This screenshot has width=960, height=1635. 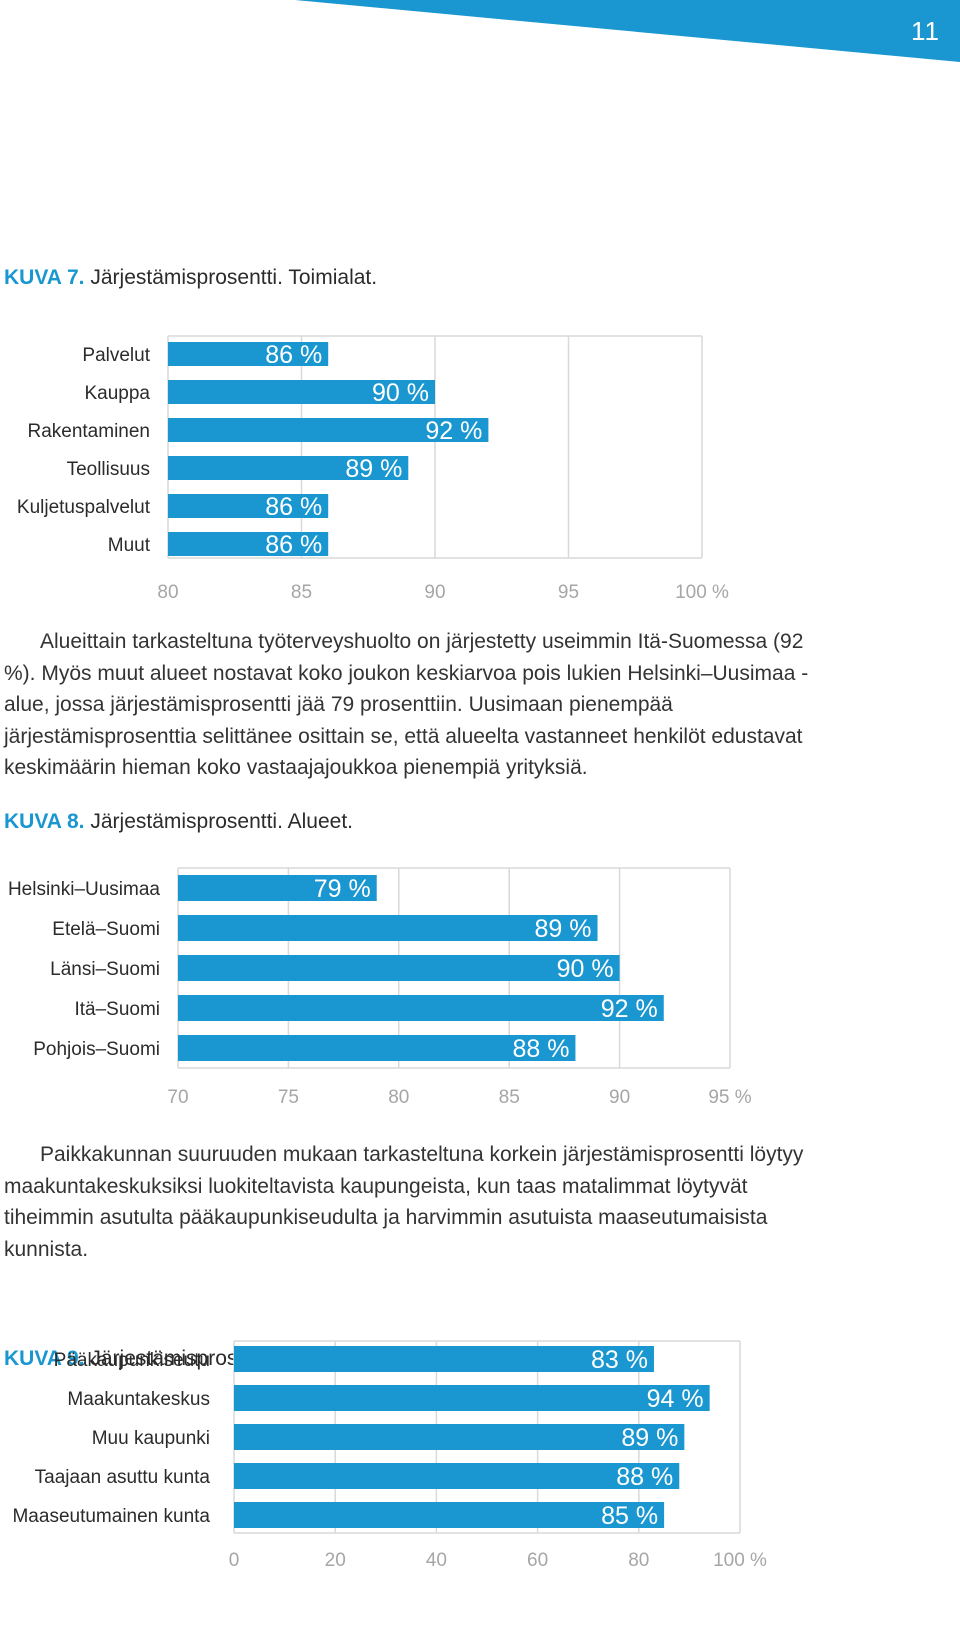 What do you see at coordinates (436, 1560) in the screenshot?
I see `tick-label: 40` at bounding box center [436, 1560].